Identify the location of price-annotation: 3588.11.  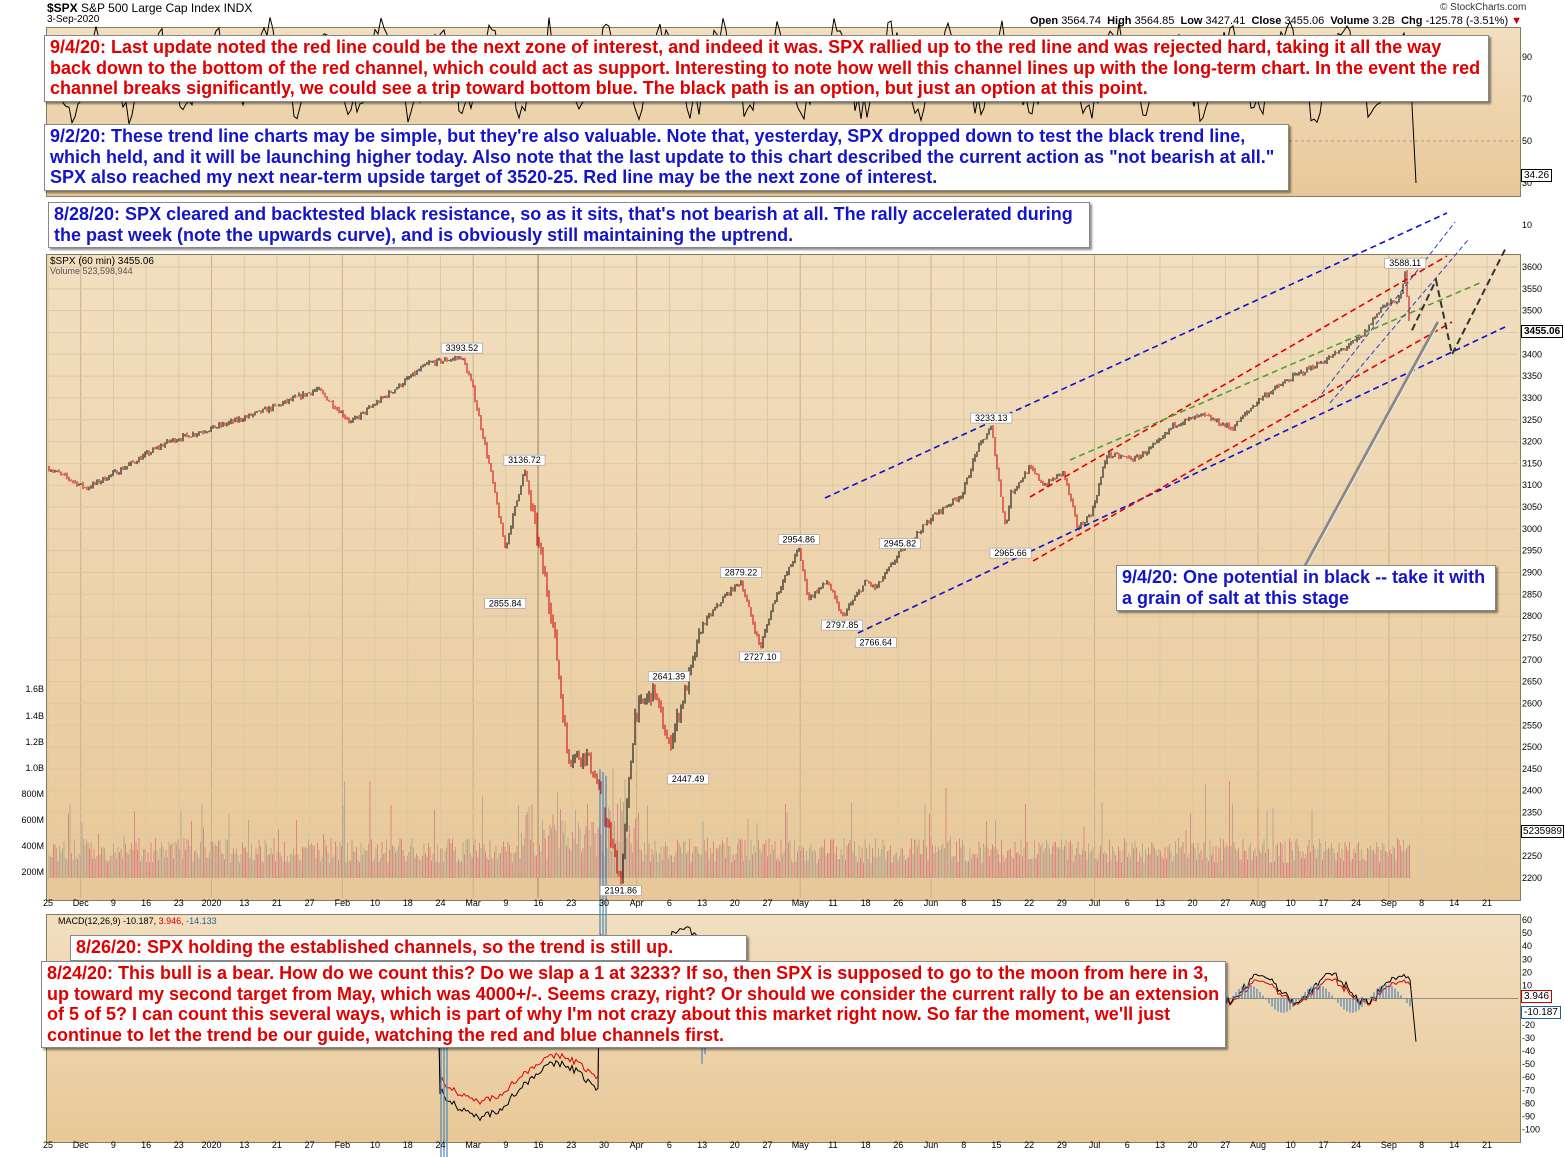
(1405, 263).